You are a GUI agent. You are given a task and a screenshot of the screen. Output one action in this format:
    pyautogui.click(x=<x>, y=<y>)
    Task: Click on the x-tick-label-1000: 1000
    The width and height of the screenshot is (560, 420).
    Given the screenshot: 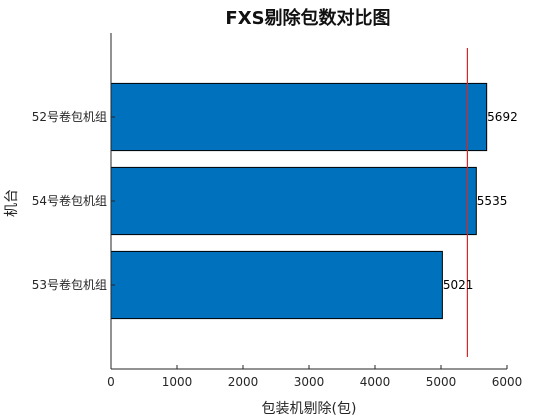 What is the action you would take?
    pyautogui.click(x=177, y=382)
    